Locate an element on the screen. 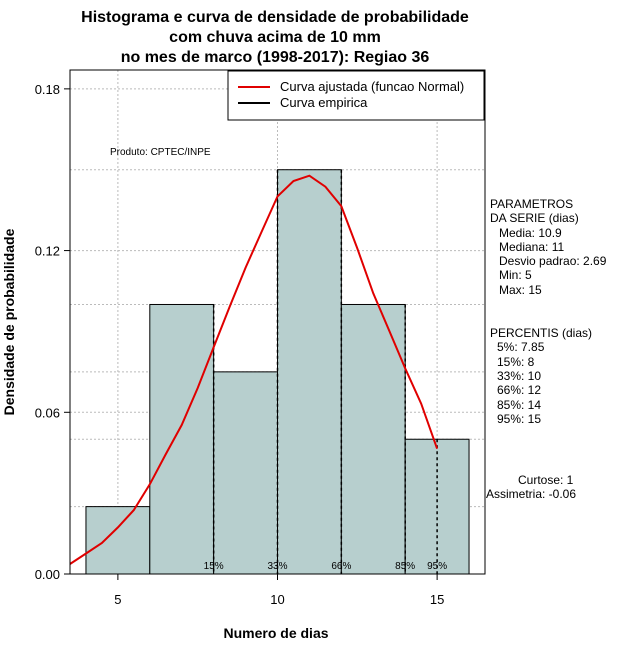 Image resolution: width=640 pixels, height=660 pixels. param-desvio: Desvio padrao: 2.69 is located at coordinates (553, 261).